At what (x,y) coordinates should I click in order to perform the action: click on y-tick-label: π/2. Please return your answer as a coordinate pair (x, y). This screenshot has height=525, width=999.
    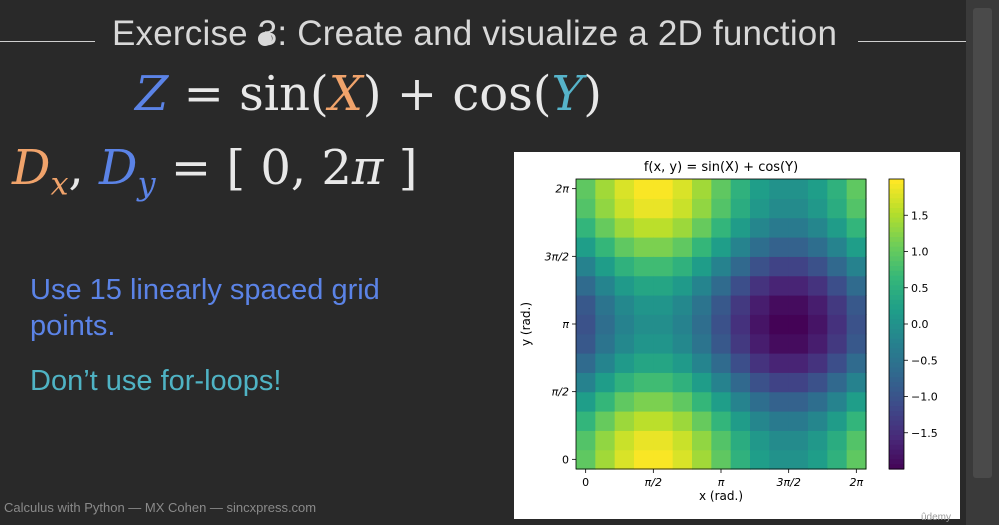
    Looking at the image, I should click on (560, 392).